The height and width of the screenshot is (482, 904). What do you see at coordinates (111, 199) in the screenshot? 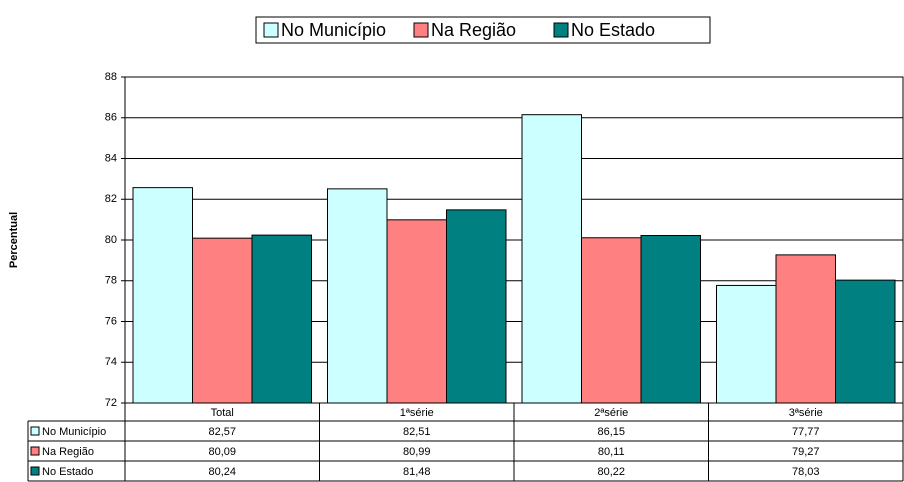
I see `y-tick-label: 82` at bounding box center [111, 199].